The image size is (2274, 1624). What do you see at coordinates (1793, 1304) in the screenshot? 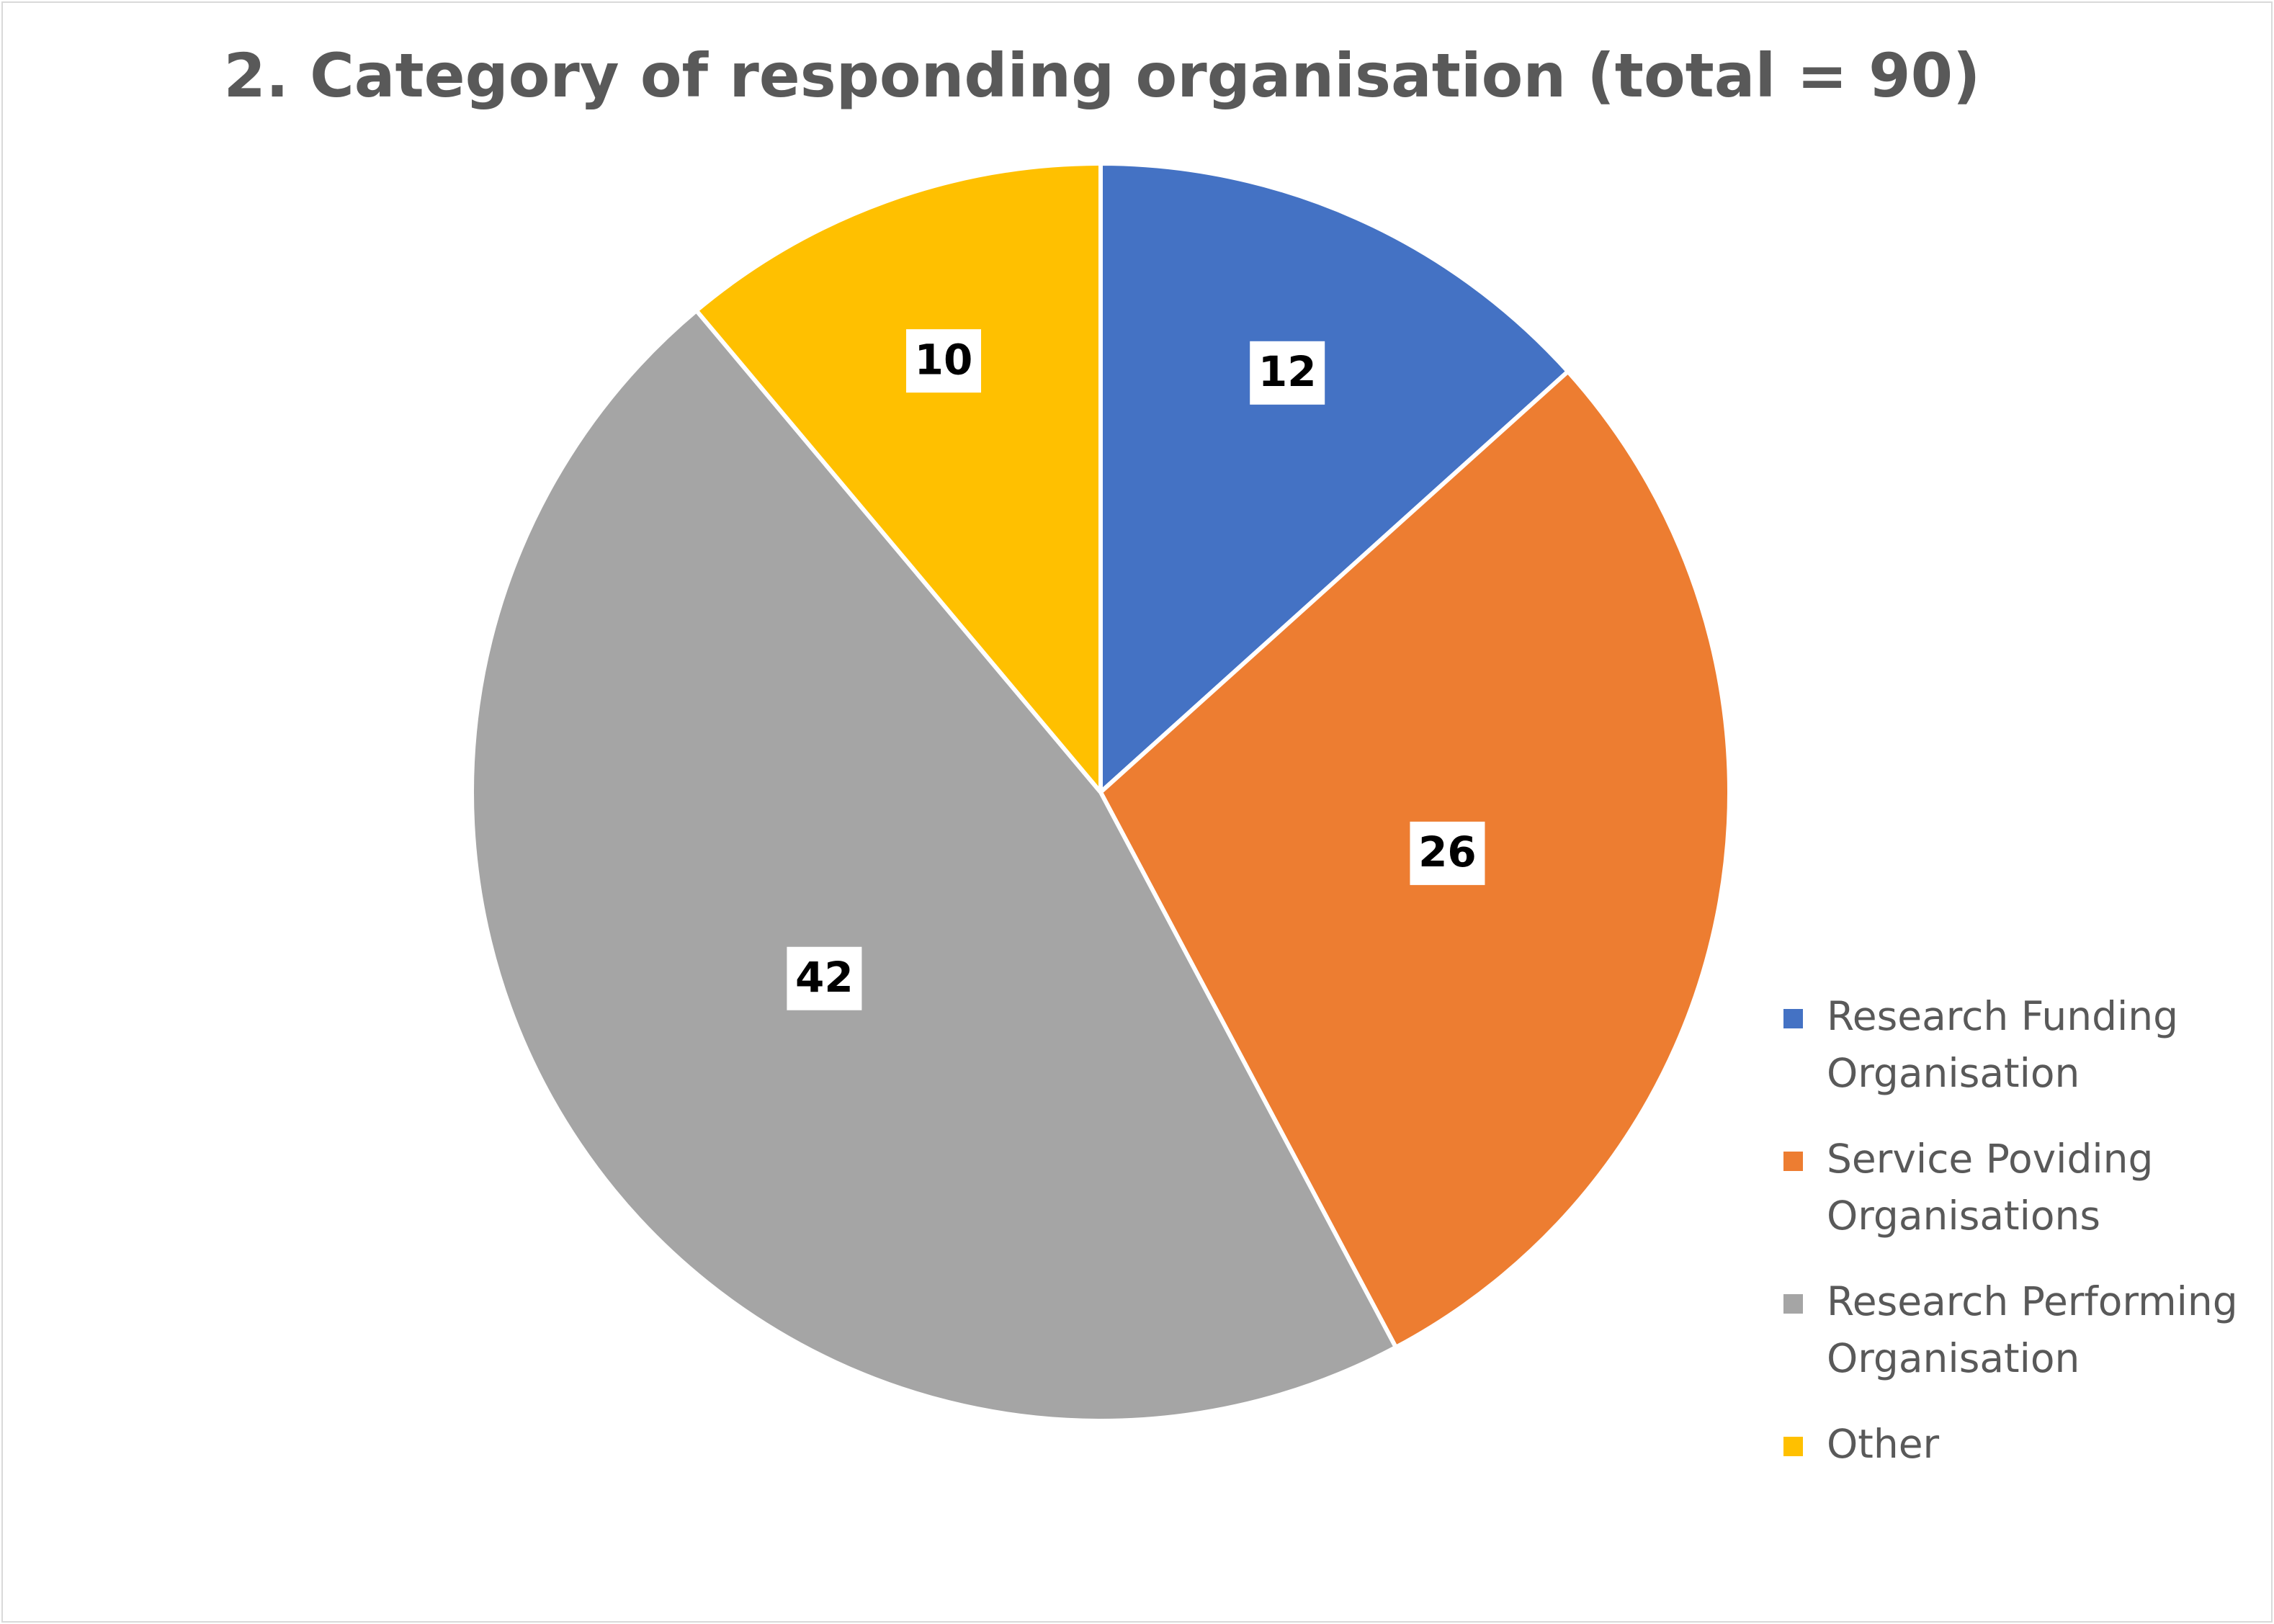
I see `legend-swatch-research-performing` at bounding box center [1793, 1304].